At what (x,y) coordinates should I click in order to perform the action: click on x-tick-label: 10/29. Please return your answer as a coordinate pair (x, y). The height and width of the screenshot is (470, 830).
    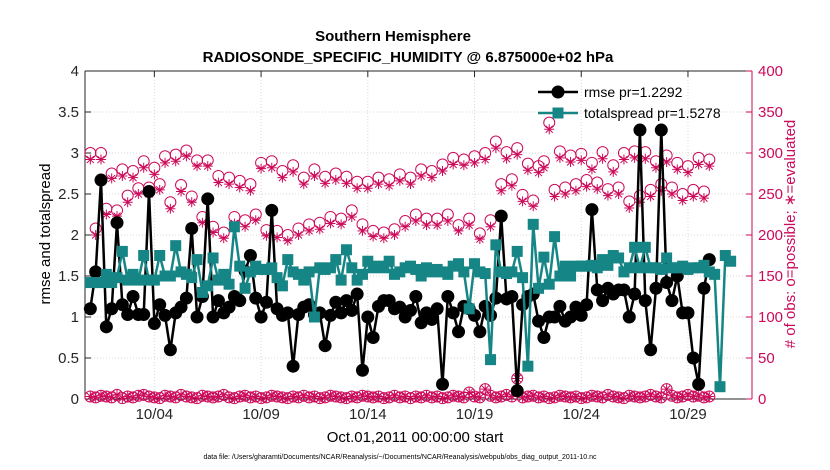
    Looking at the image, I should click on (688, 414).